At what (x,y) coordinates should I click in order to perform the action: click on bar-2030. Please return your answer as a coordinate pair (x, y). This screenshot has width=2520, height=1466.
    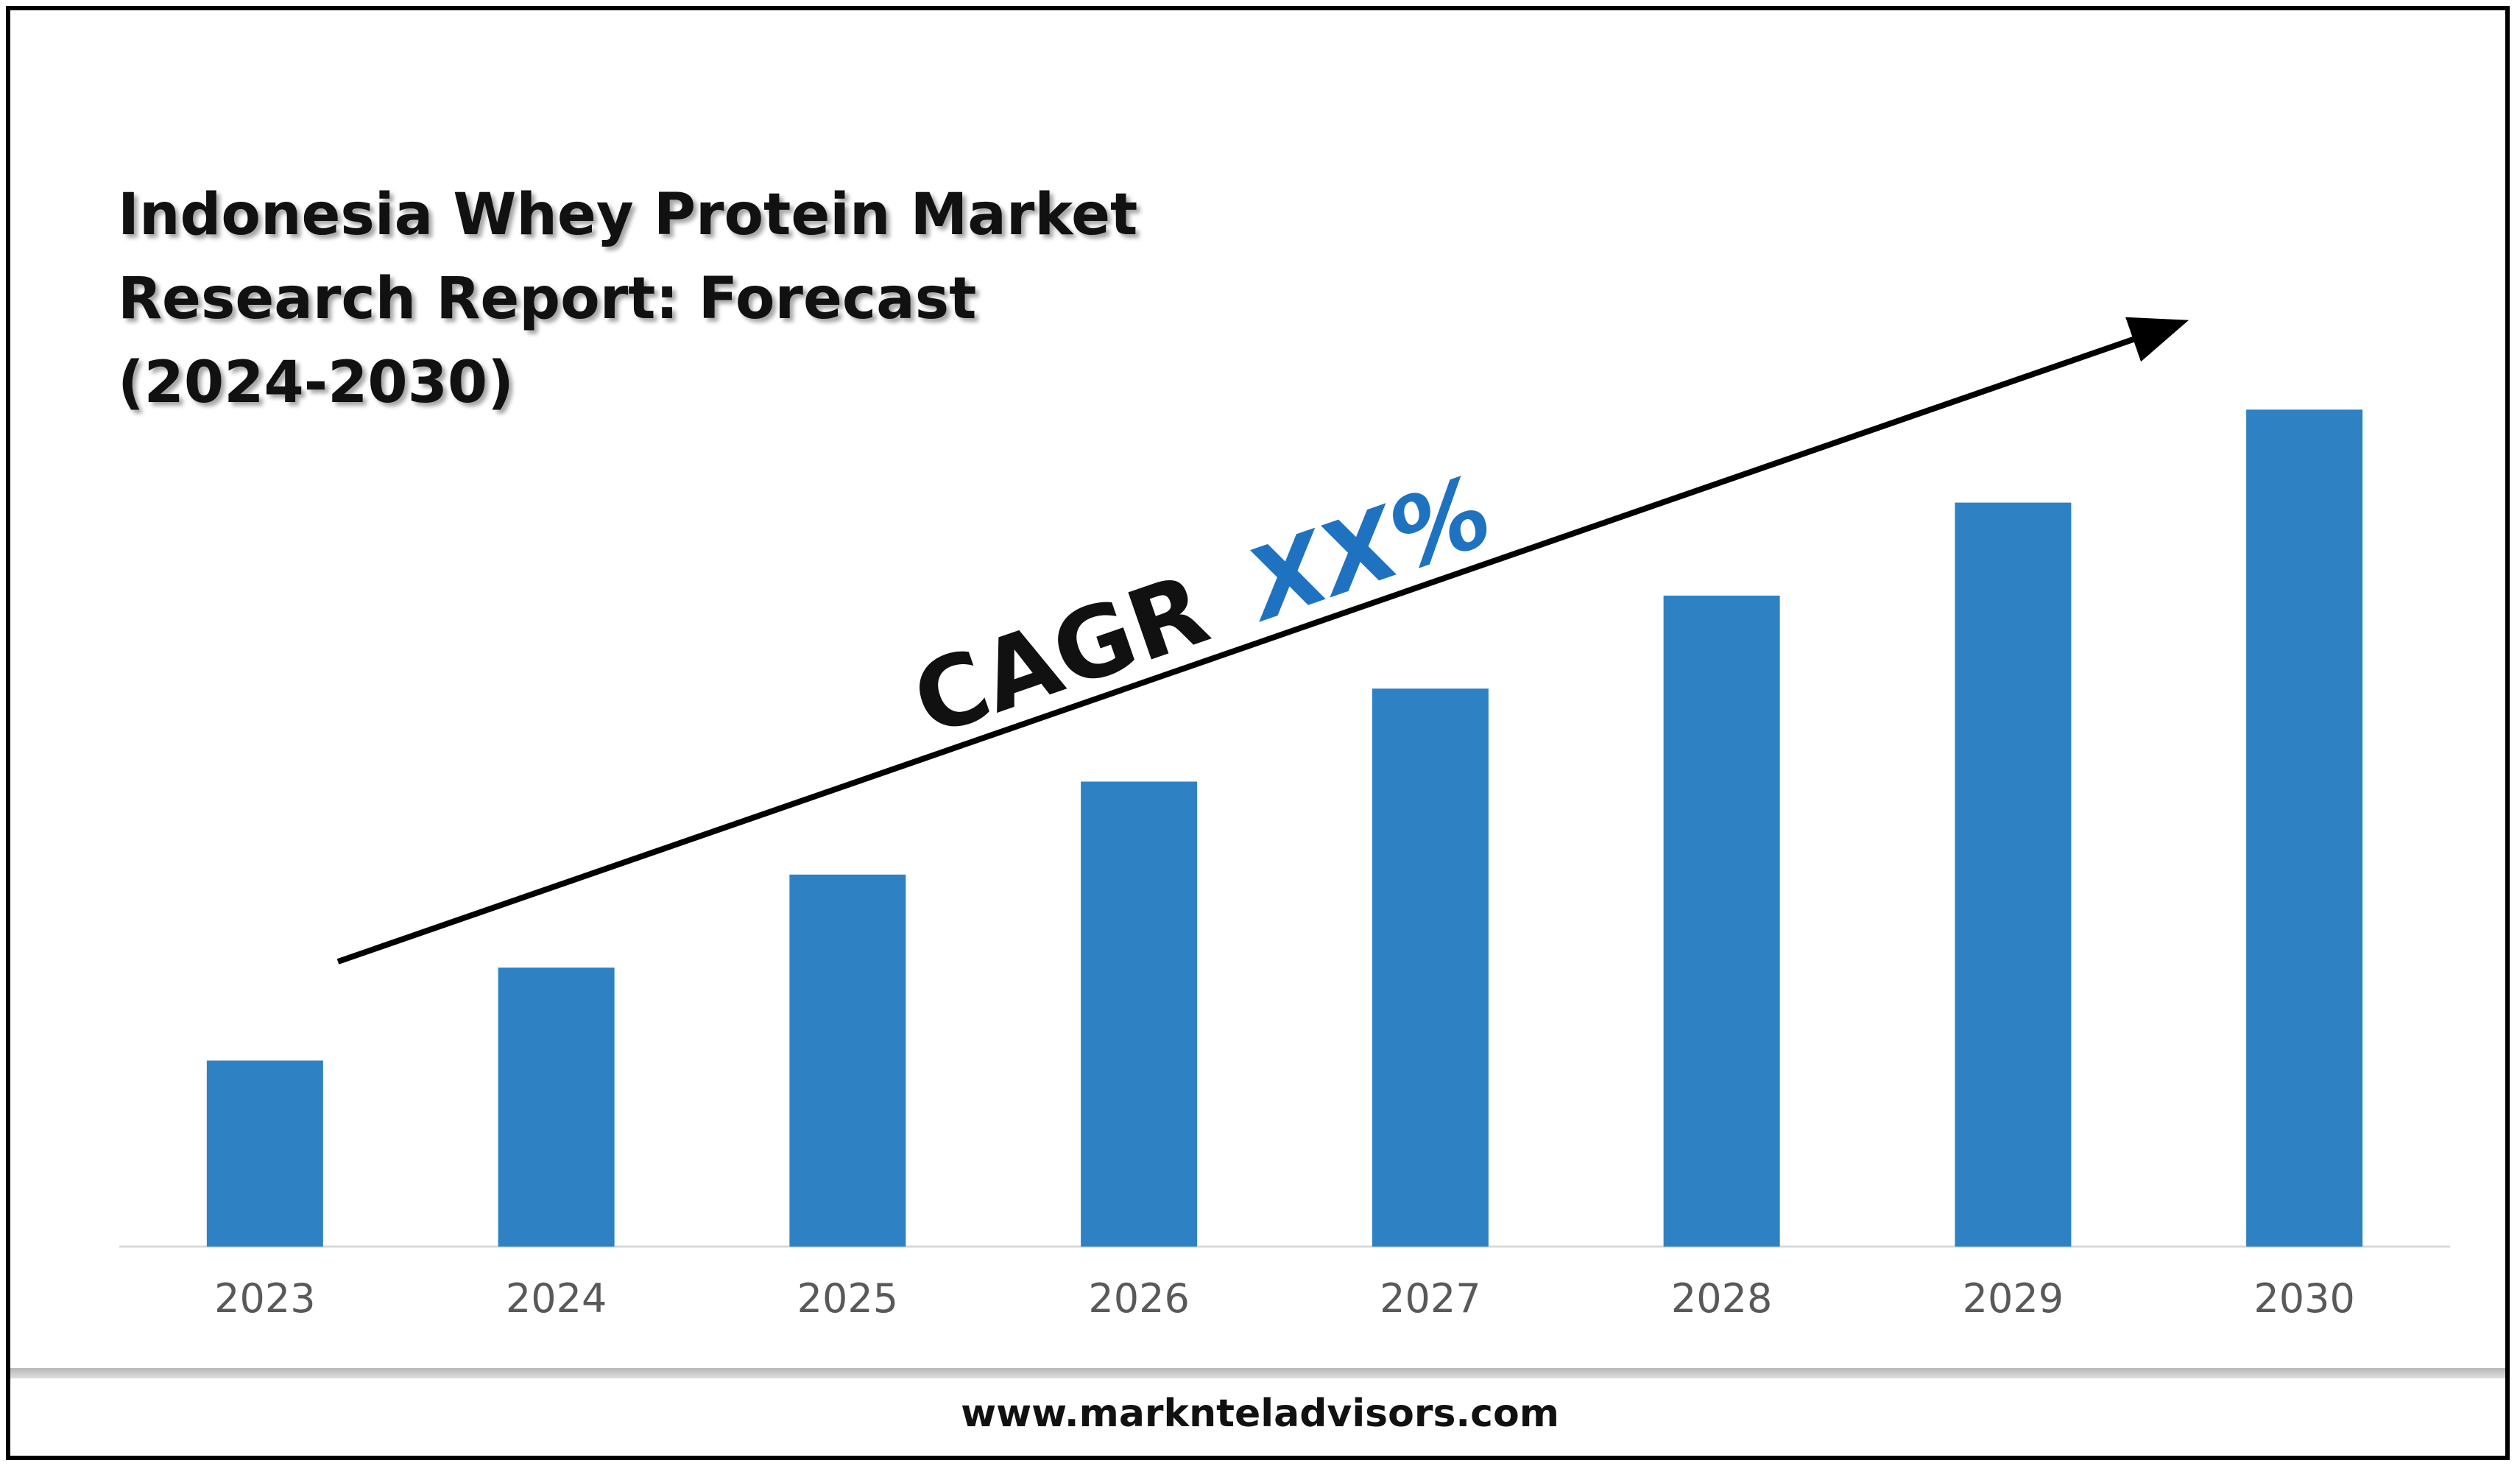
    Looking at the image, I should click on (2304, 828).